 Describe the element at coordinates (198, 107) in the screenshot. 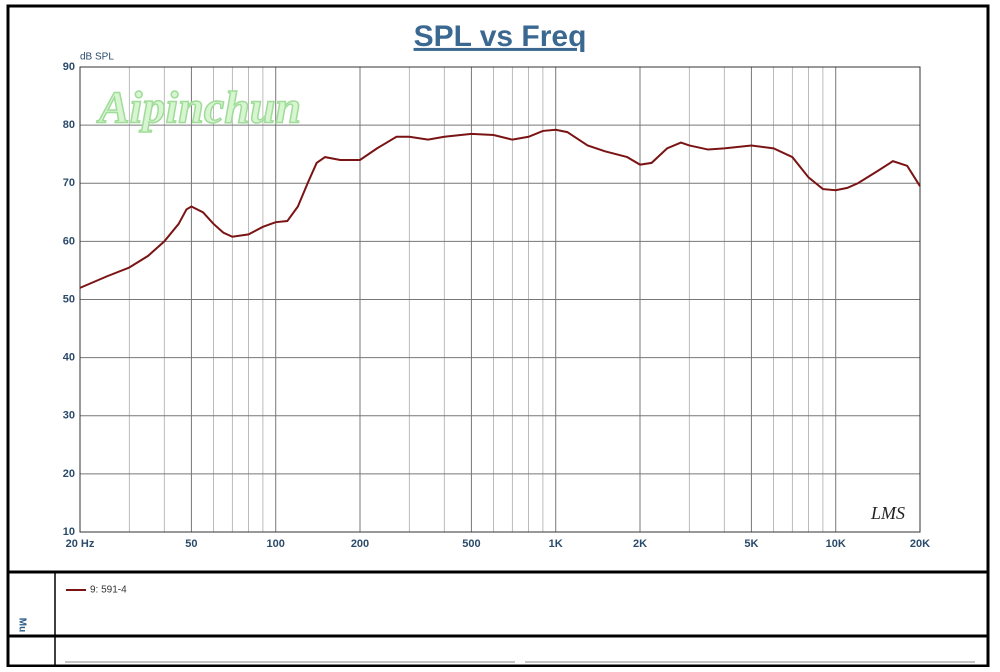

I see `watermark: Aipinchun` at that location.